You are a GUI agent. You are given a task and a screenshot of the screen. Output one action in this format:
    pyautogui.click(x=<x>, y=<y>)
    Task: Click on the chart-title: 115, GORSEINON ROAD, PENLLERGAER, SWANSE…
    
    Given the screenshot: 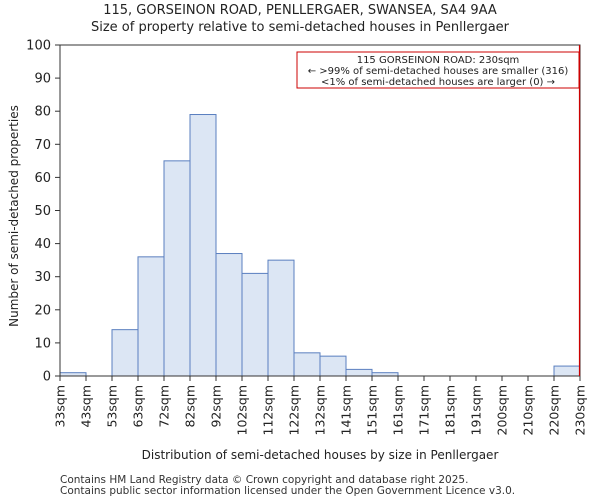 What is the action you would take?
    pyautogui.click(x=300, y=10)
    